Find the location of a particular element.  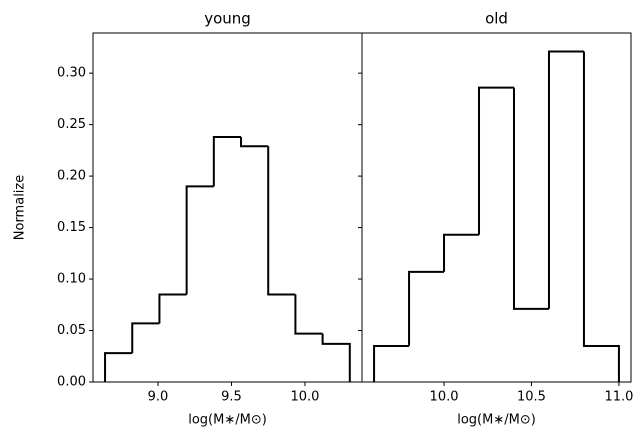

panel-title: old is located at coordinates (496, 19).